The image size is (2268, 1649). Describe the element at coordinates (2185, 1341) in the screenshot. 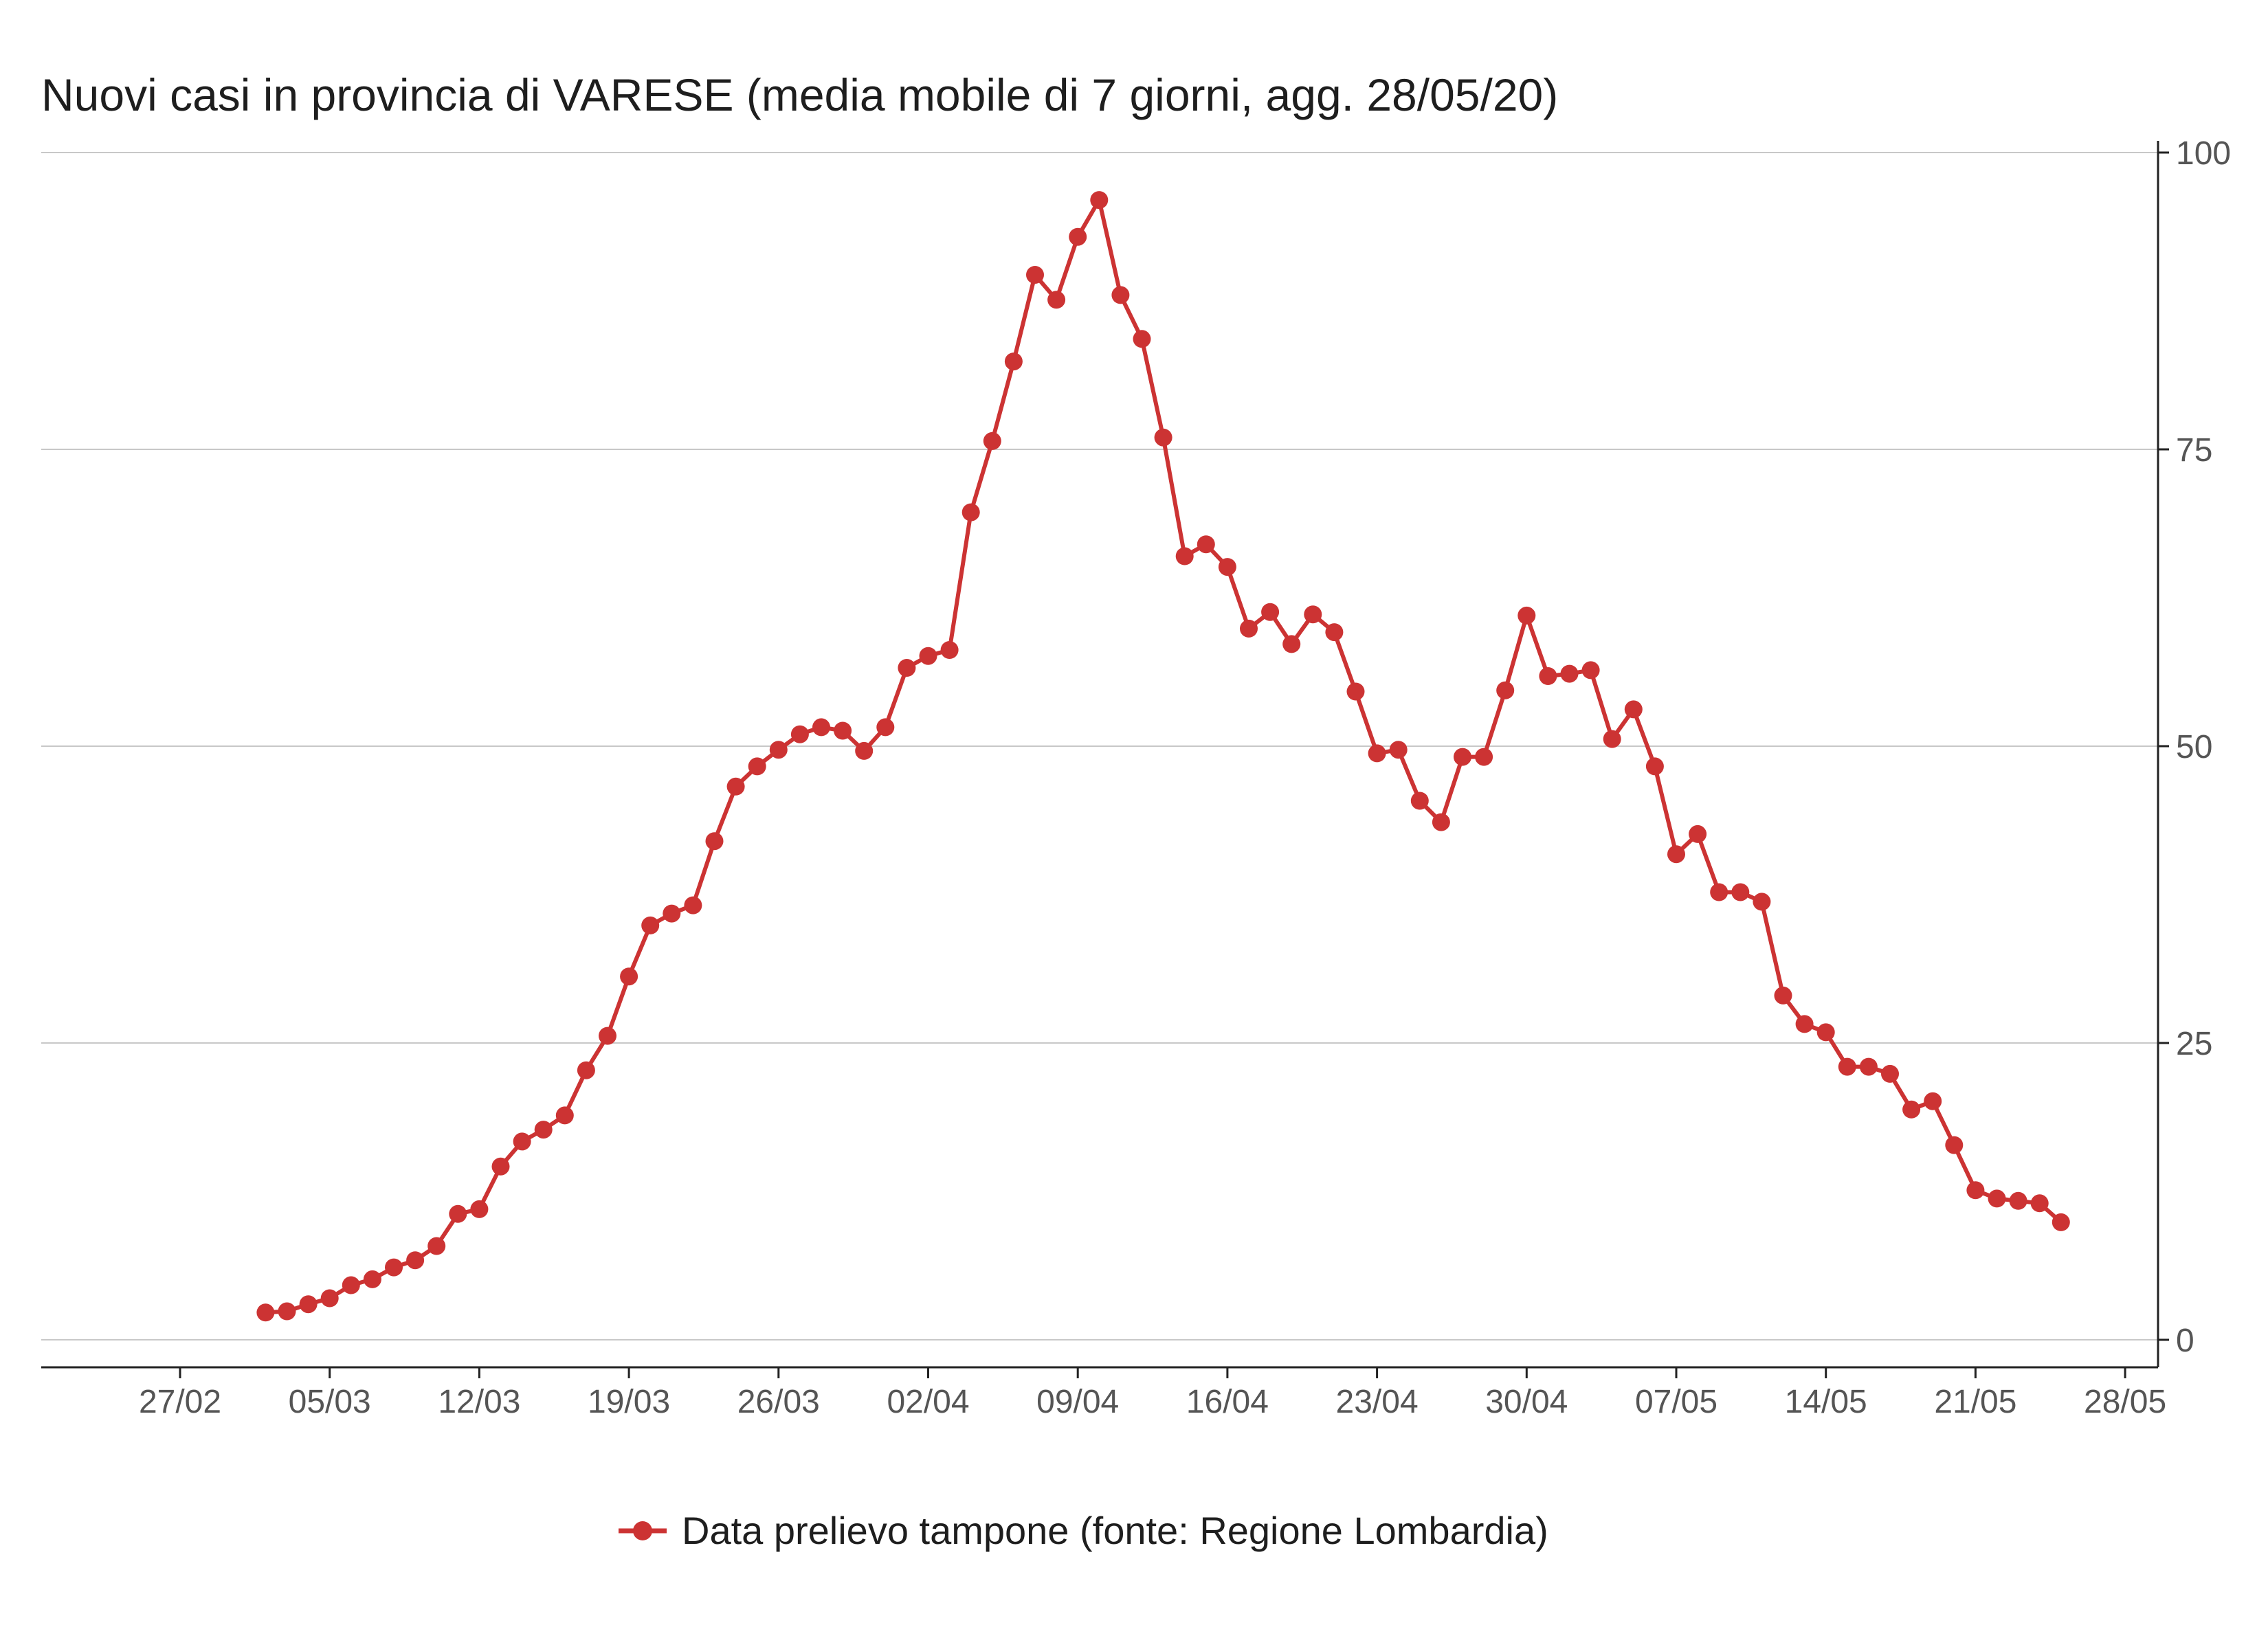

I see `y-tick-label: 0` at that location.